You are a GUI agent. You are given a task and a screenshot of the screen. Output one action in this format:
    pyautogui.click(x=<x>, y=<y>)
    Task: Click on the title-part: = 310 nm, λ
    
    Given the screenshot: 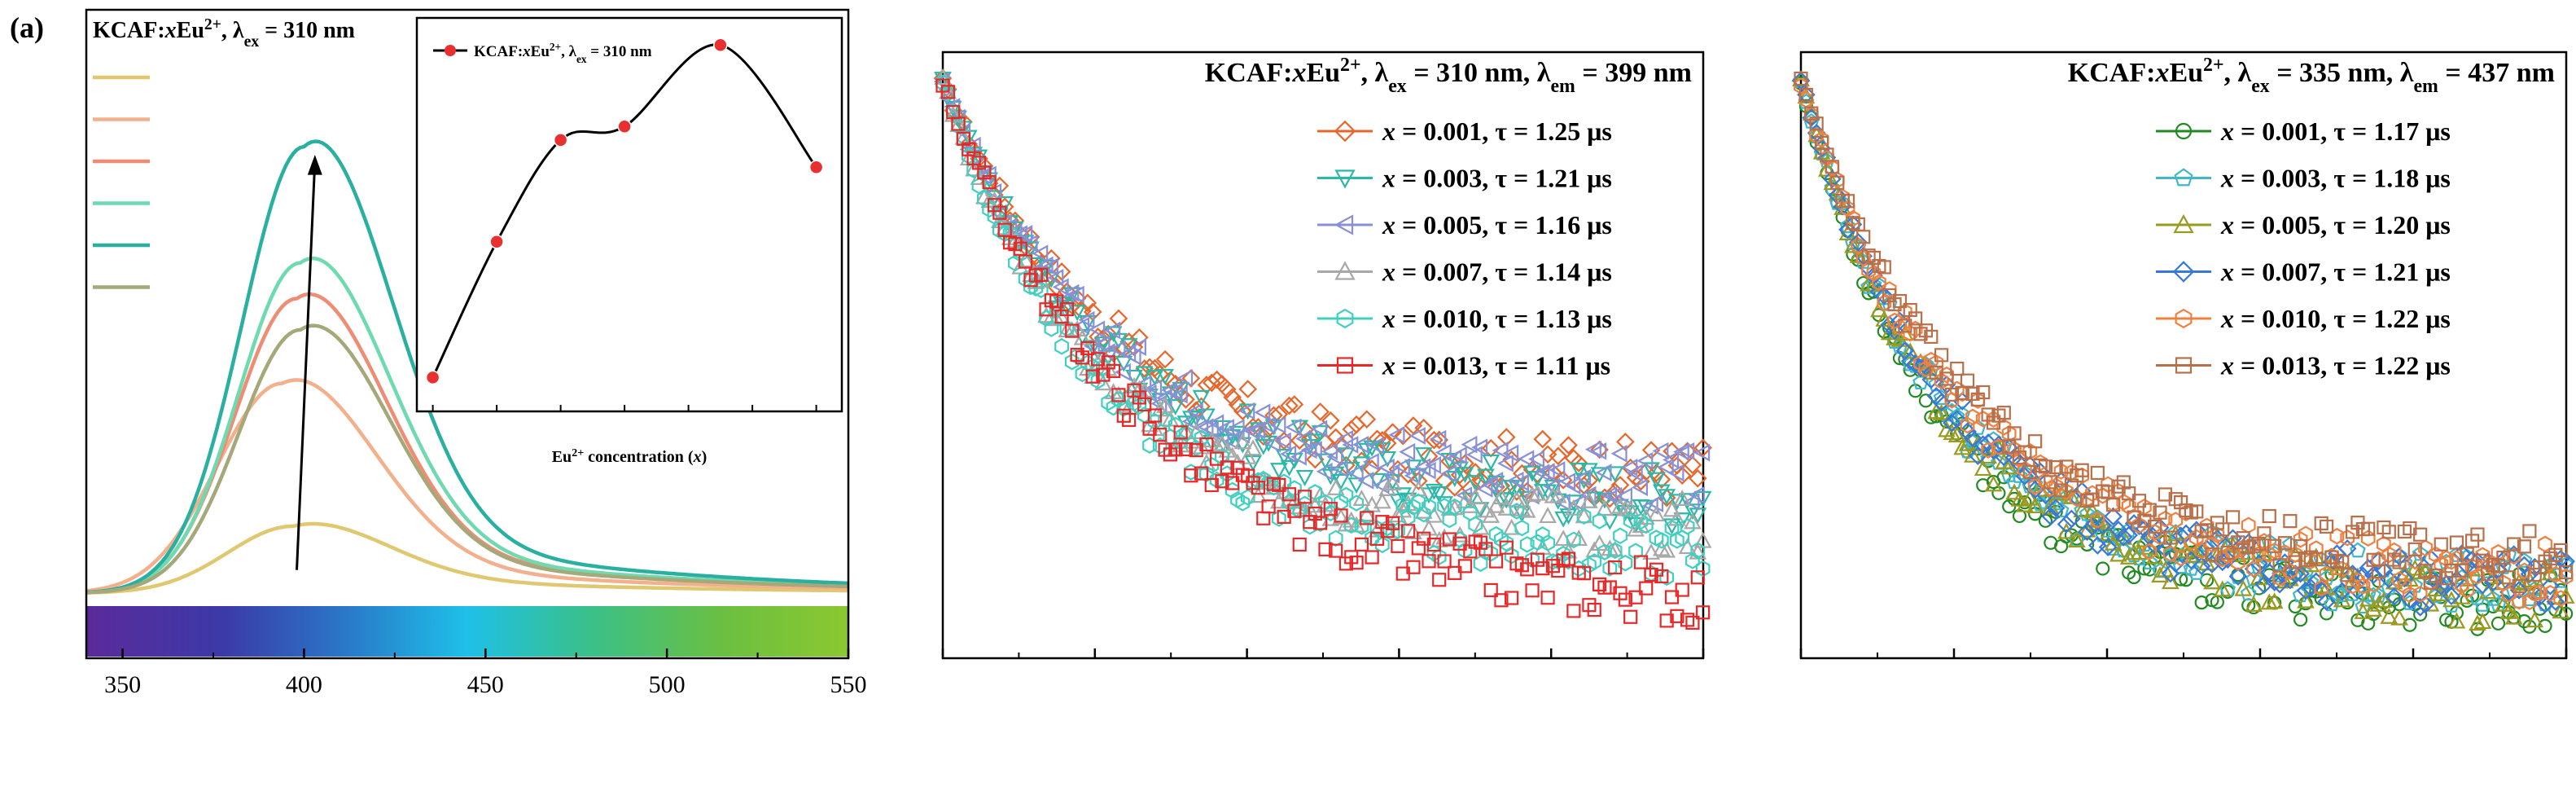 What is the action you would take?
    pyautogui.click(x=1479, y=73)
    